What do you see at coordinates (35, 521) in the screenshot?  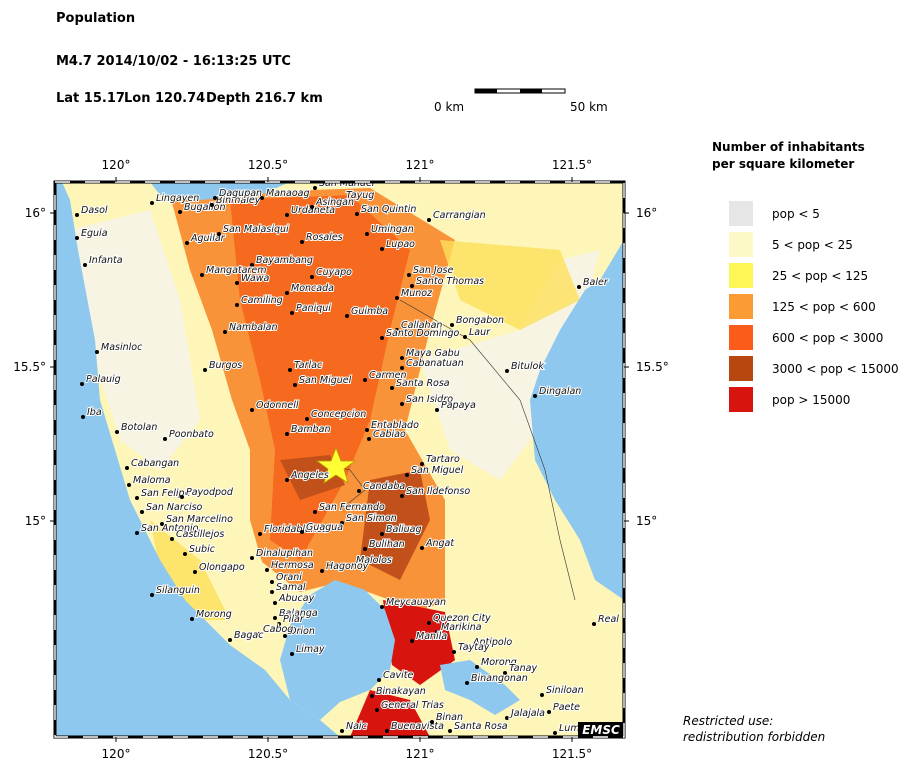 I see `lat-tick-label: 15°` at bounding box center [35, 521].